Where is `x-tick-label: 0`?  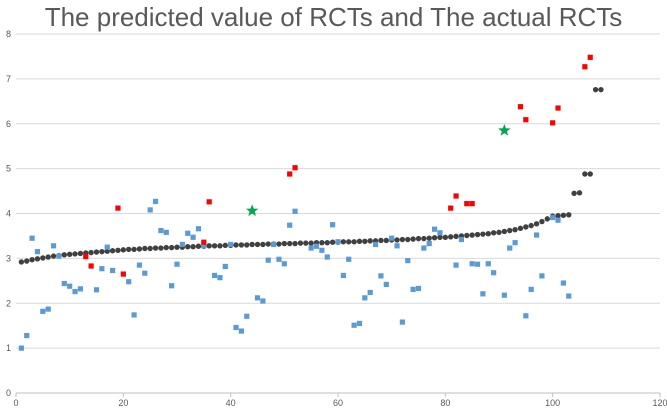
x-tick-label: 0 is located at coordinates (15, 403).